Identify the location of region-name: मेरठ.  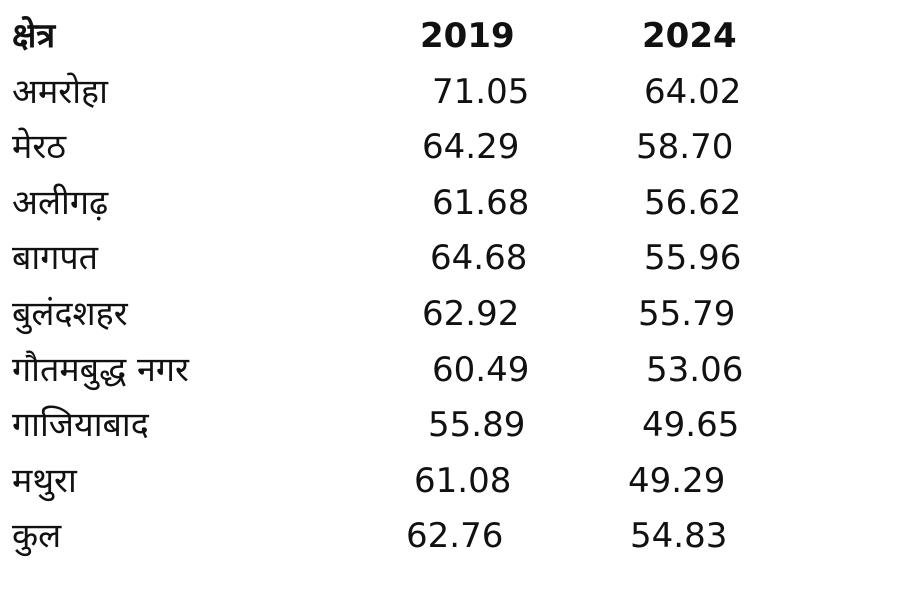
(39, 147).